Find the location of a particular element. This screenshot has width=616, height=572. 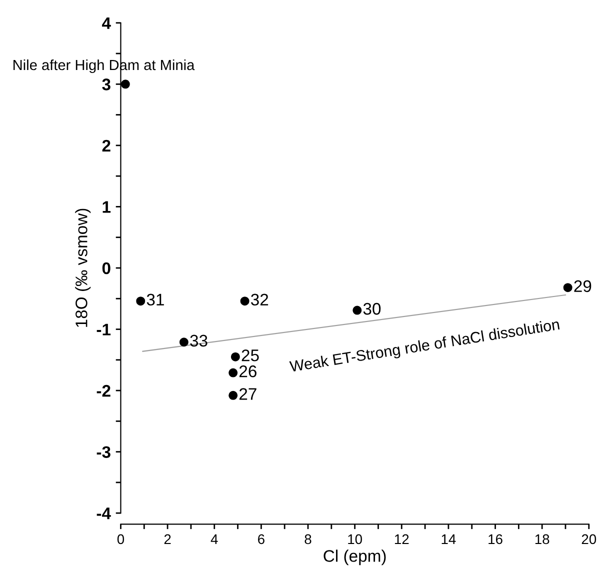

annotation: 25 is located at coordinates (250, 356).